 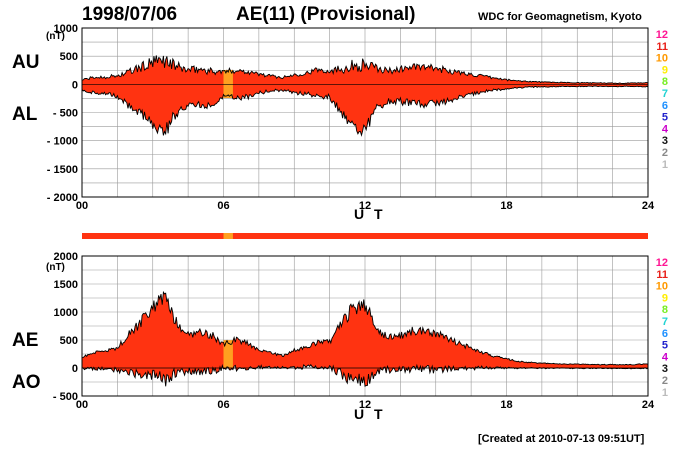 What do you see at coordinates (62, 142) in the screenshot?
I see `y-tick-label: - 1000` at bounding box center [62, 142].